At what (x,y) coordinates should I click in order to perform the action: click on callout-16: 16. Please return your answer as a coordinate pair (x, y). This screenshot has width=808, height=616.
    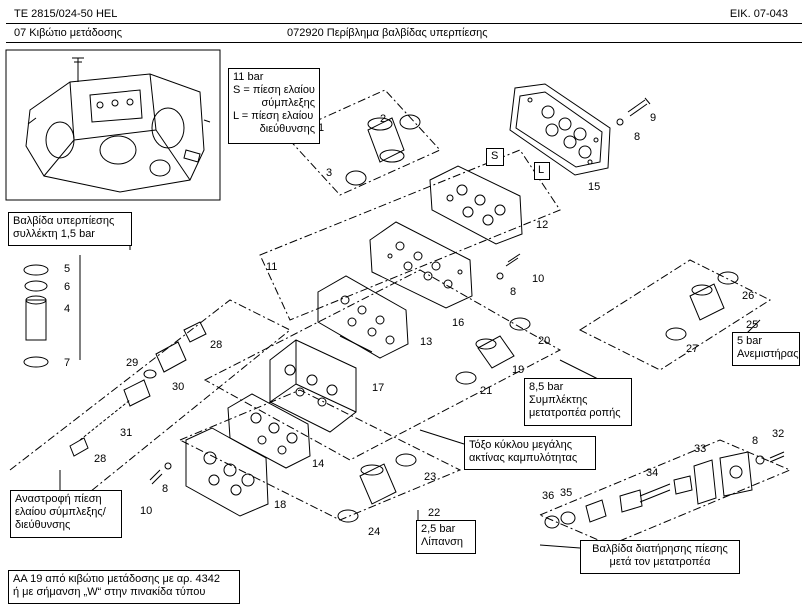
    Looking at the image, I should click on (458, 323).